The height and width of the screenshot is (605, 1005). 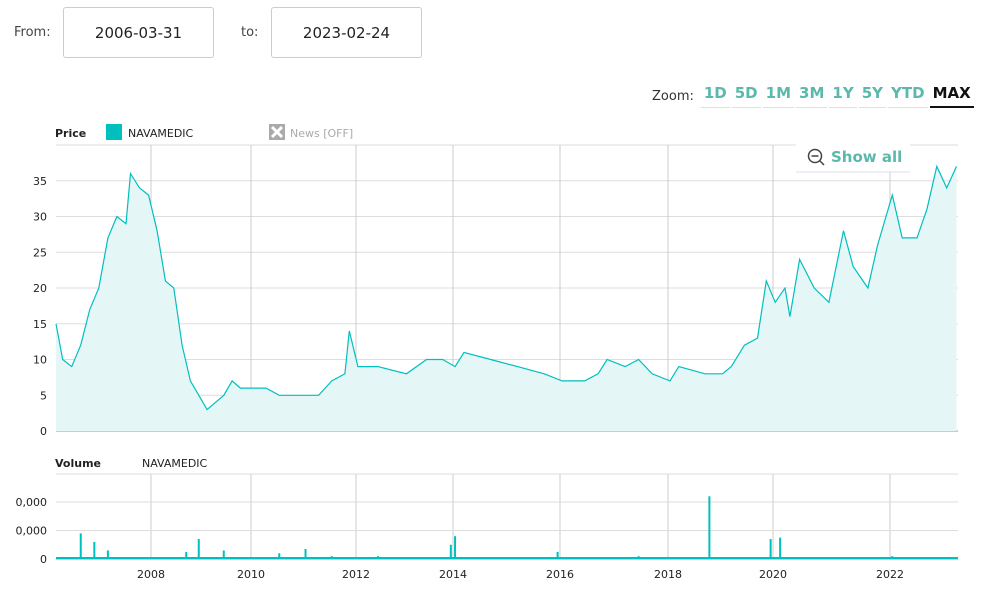 What do you see at coordinates (43, 431) in the screenshot?
I see `price-y-tick-label: 0` at bounding box center [43, 431].